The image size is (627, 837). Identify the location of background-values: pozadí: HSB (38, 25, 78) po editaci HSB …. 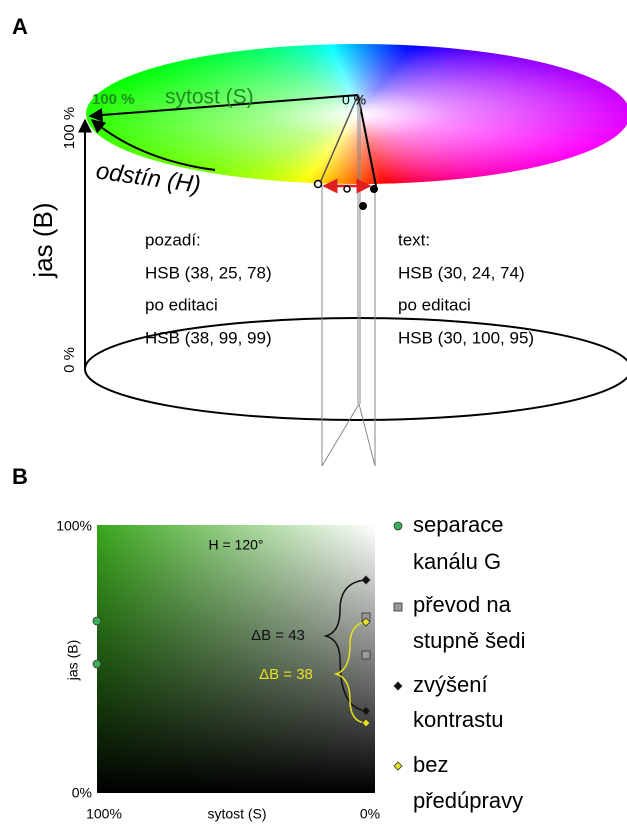
(208, 288).